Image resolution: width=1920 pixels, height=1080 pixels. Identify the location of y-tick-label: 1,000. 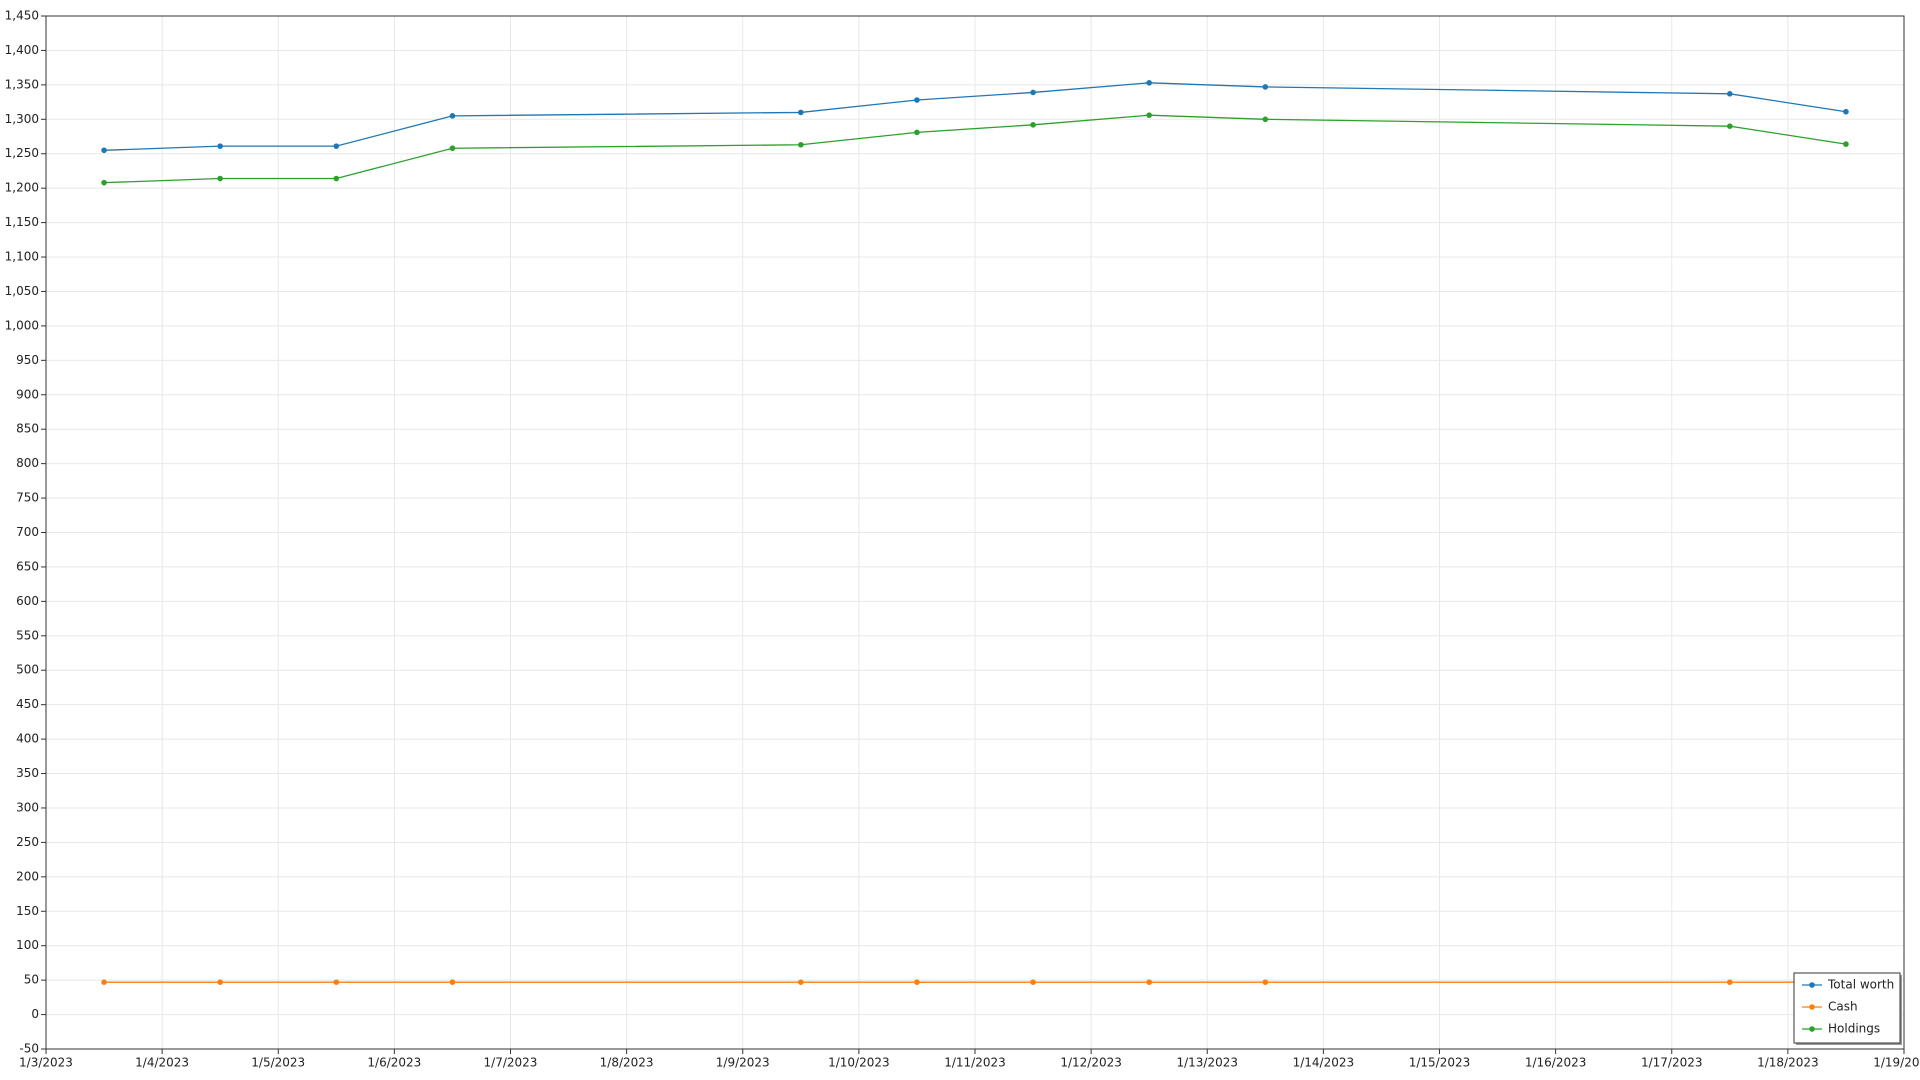
(22, 325).